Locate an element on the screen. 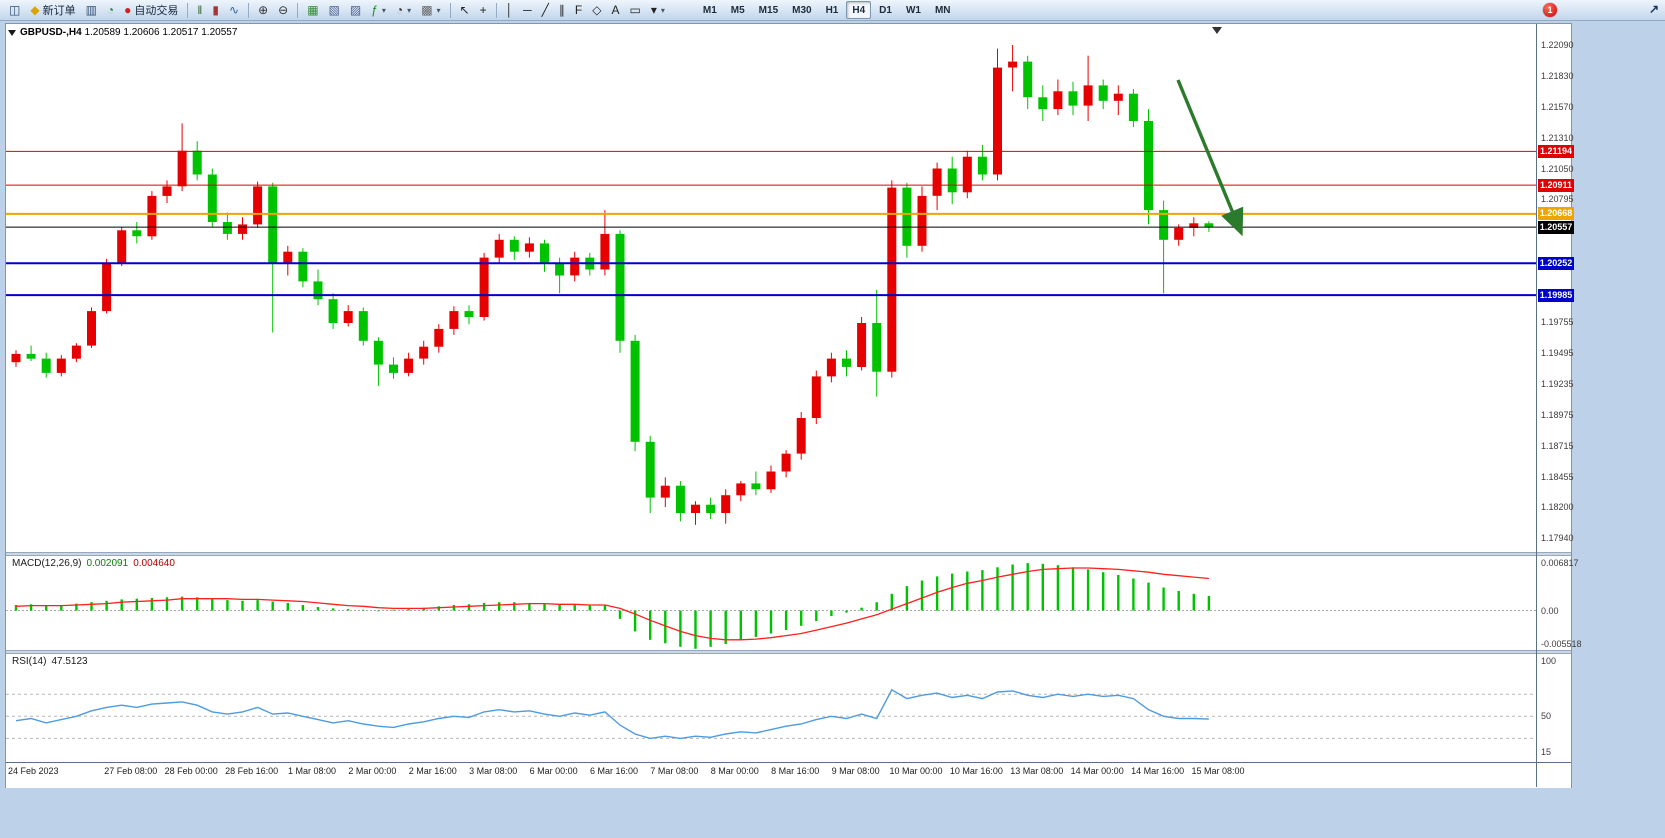  text-icon: A is located at coordinates (615, 10).